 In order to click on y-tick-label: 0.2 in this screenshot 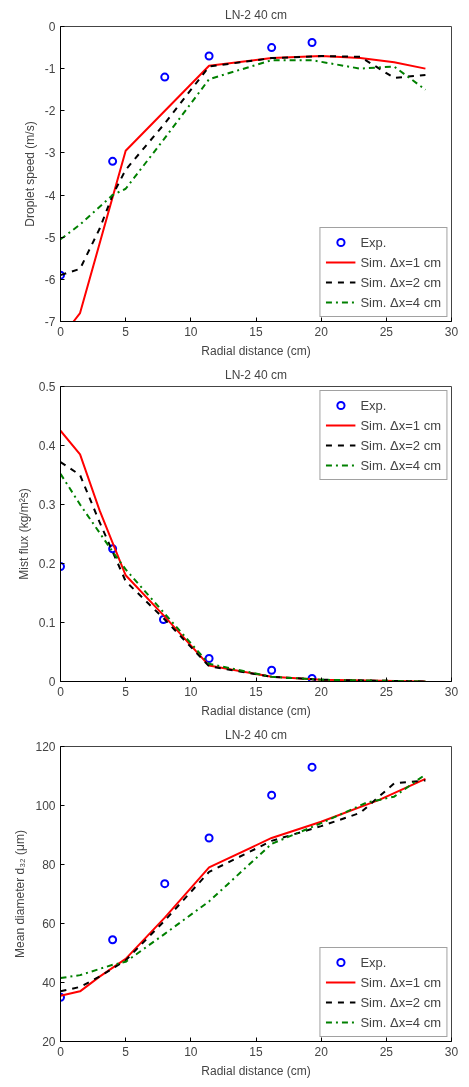, I will do `click(47, 564)`.